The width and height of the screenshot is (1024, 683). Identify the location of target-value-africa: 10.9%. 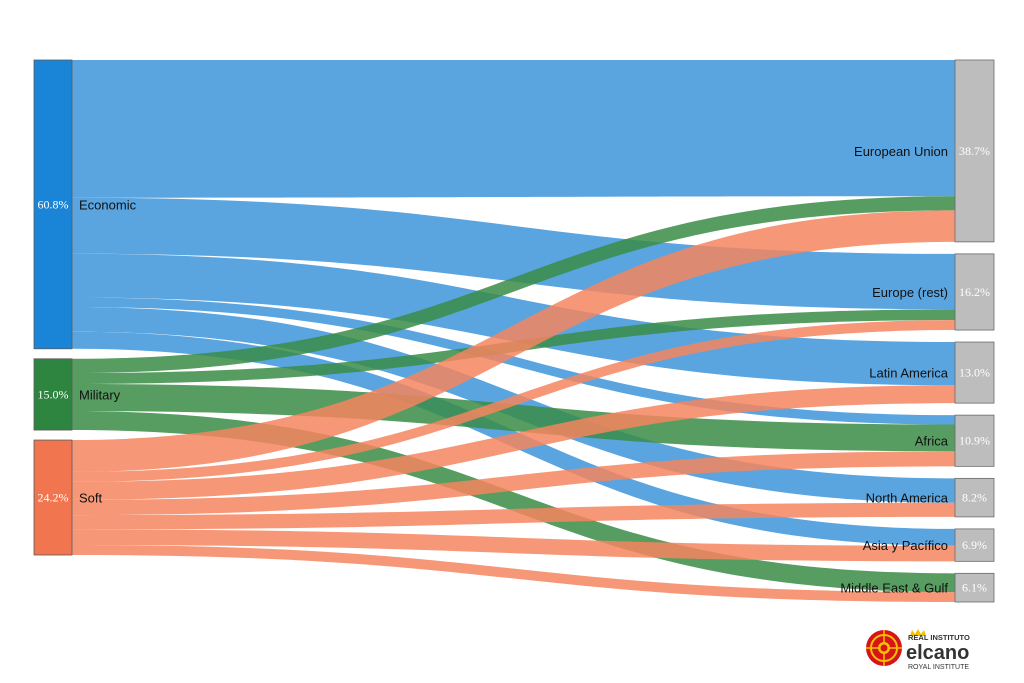
(974, 441).